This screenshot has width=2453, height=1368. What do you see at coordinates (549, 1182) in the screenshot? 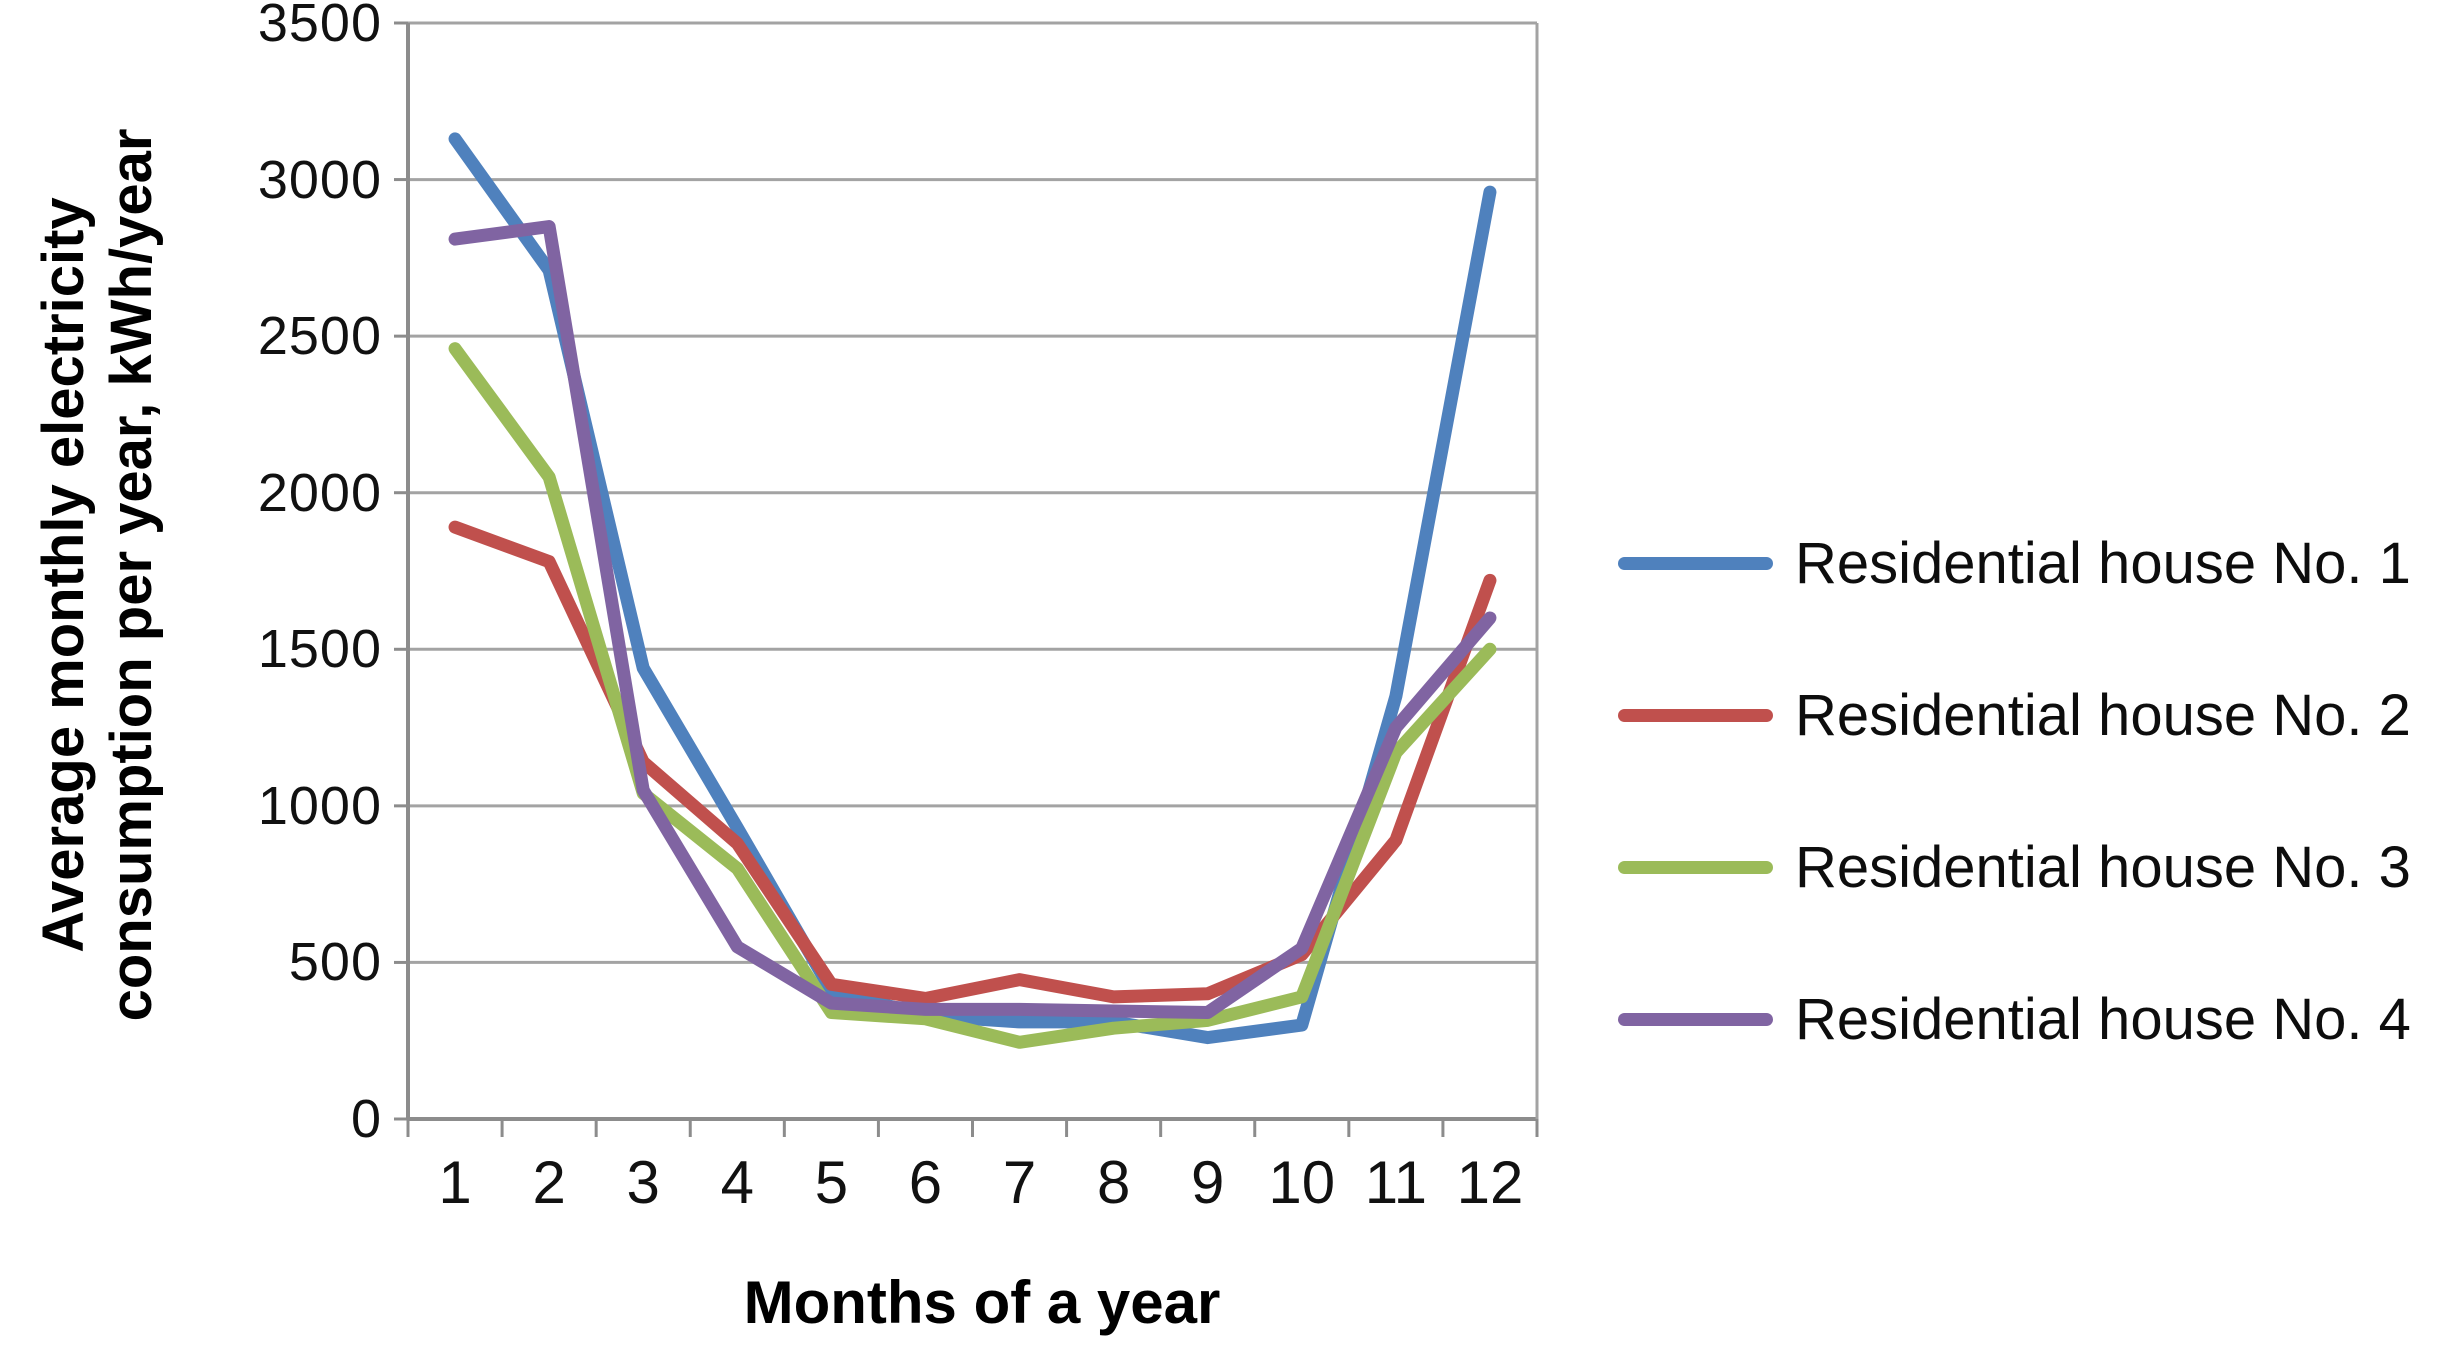
I see `x-tick-label-2: 2` at bounding box center [549, 1182].